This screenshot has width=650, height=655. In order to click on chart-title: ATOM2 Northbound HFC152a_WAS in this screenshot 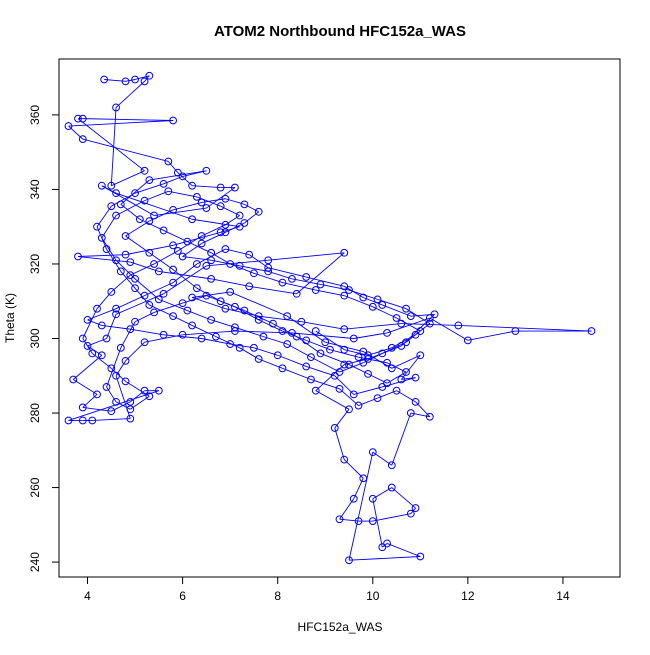, I will do `click(340, 31)`.